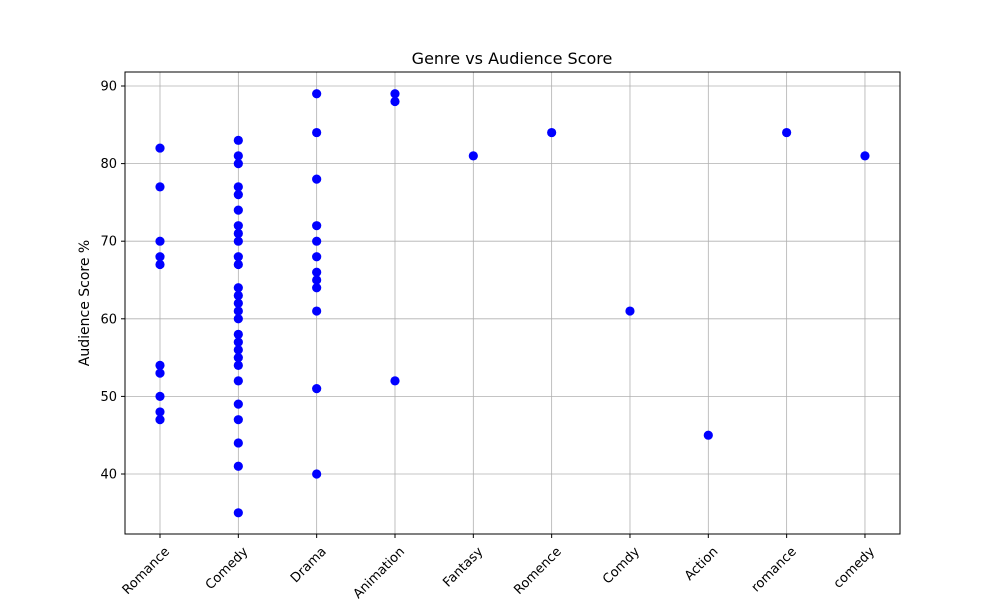  I want to click on chart-title: Genre vs Audience Score, so click(512, 58).